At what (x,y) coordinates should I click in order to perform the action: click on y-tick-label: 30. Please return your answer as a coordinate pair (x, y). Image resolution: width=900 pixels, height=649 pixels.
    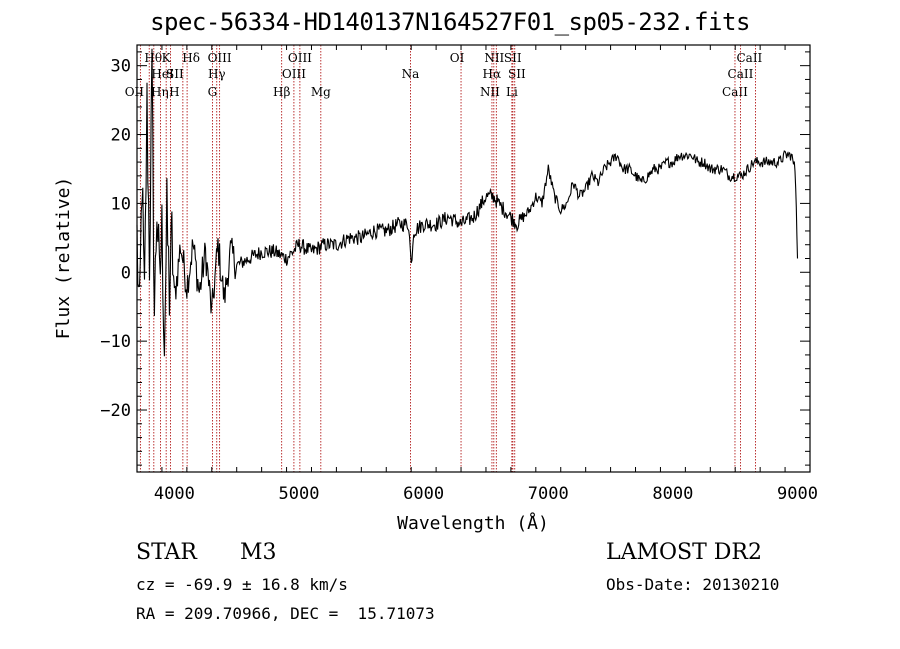
    Looking at the image, I should click on (121, 67).